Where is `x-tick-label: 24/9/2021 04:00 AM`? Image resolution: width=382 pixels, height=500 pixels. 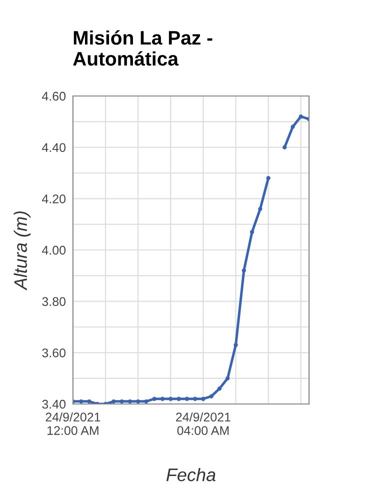 x-tick-label: 24/9/2021 04:00 AM is located at coordinates (203, 423).